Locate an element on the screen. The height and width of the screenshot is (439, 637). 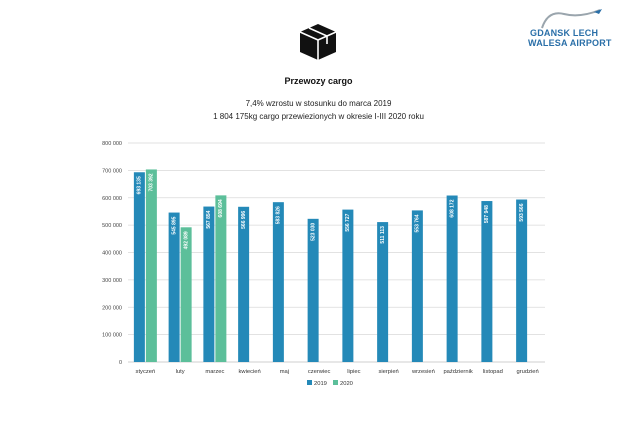
x-tick-label: listopad is located at coordinates (493, 372).